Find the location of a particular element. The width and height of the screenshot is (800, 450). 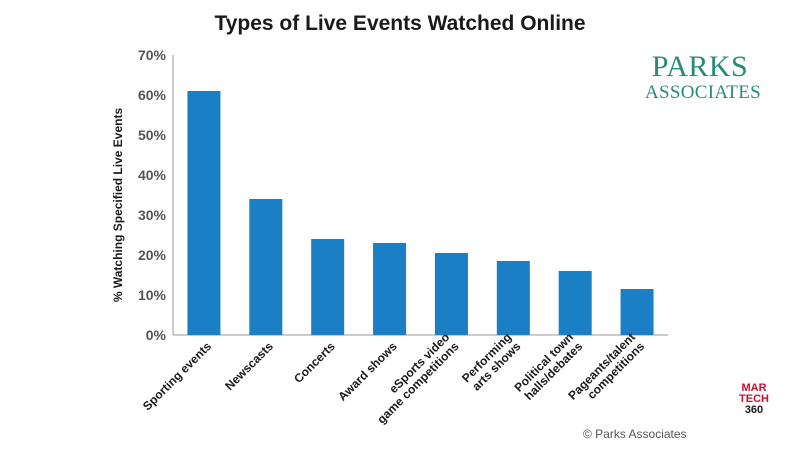

y-tick-label: 10% is located at coordinates (152, 295).